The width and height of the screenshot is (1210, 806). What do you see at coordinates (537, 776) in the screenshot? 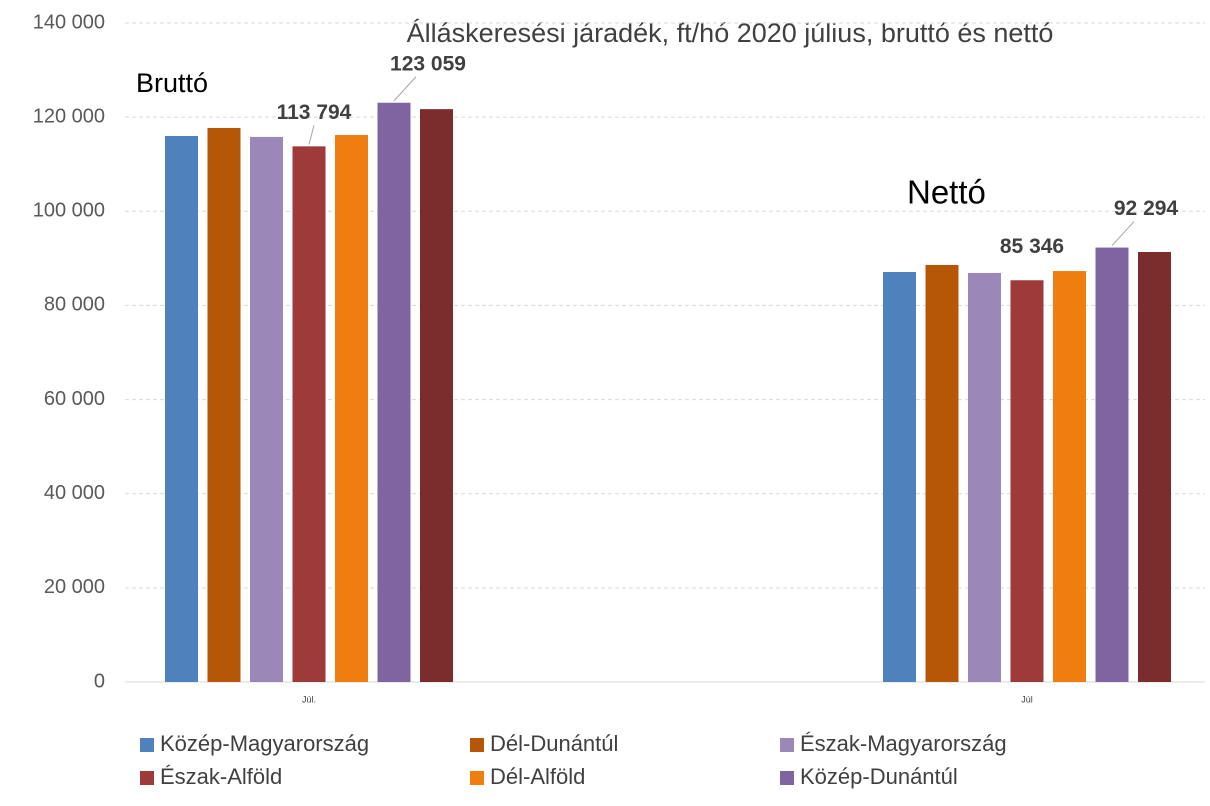
I see `legend-label: Dél-Alföld` at bounding box center [537, 776].